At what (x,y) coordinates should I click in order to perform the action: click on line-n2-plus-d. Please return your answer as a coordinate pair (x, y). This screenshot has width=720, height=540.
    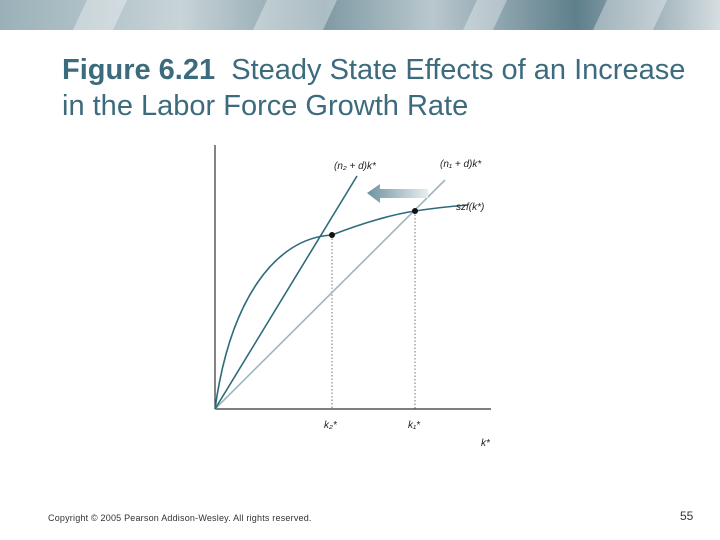
    Looking at the image, I should click on (286, 292).